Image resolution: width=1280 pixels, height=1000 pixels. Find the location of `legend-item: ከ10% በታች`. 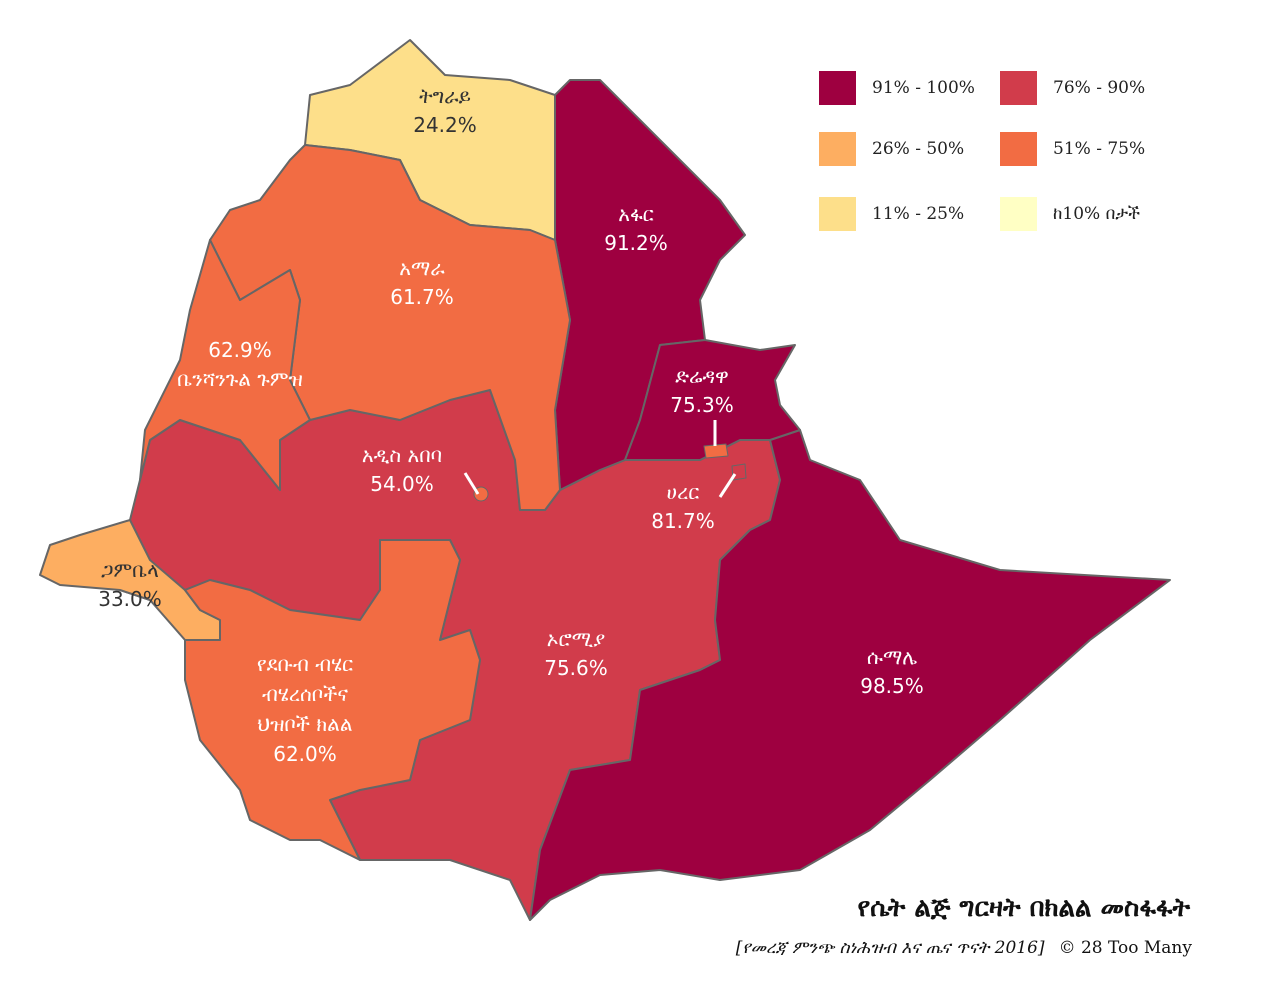

legend-item: ከ10% በታች is located at coordinates (1070, 214).